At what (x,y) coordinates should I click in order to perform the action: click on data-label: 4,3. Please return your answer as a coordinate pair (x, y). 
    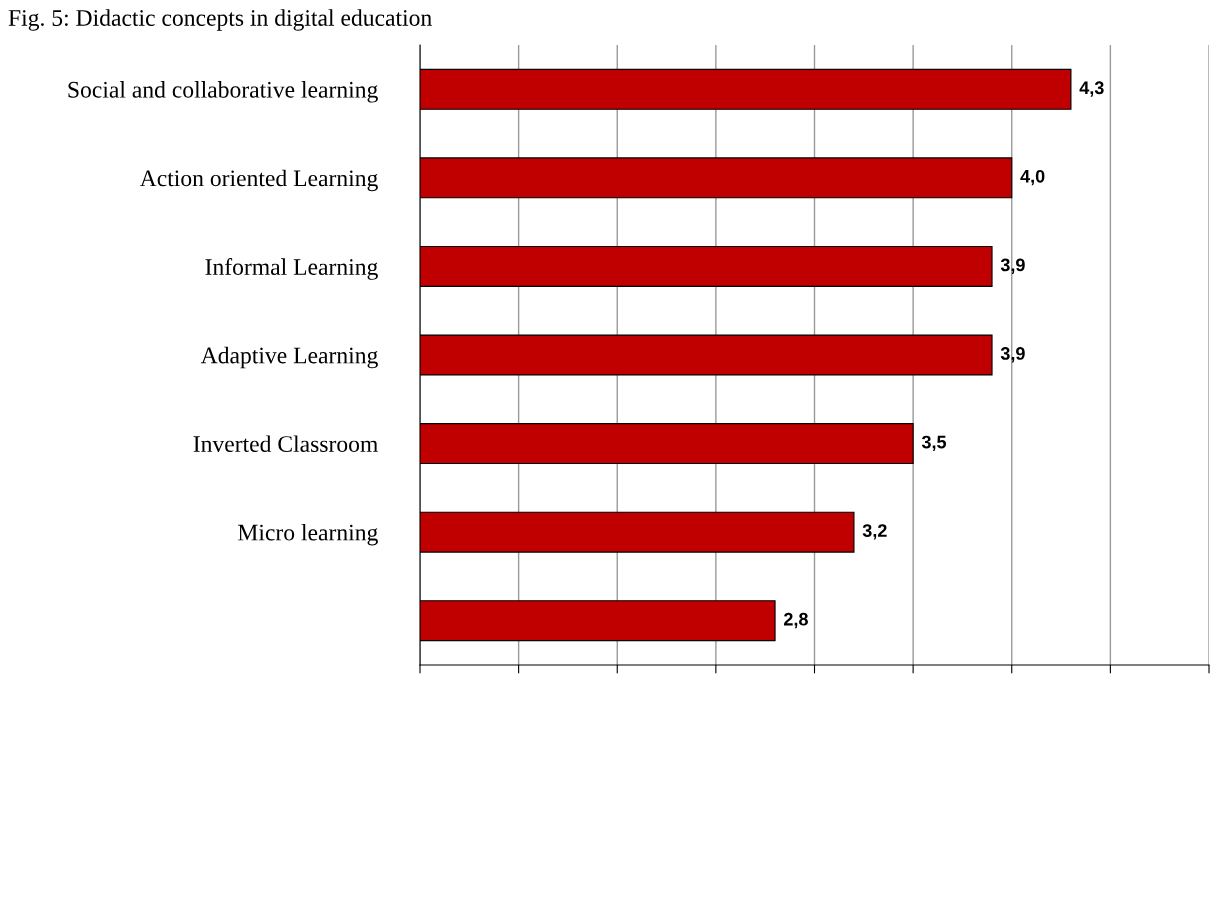
    Looking at the image, I should click on (1091, 89).